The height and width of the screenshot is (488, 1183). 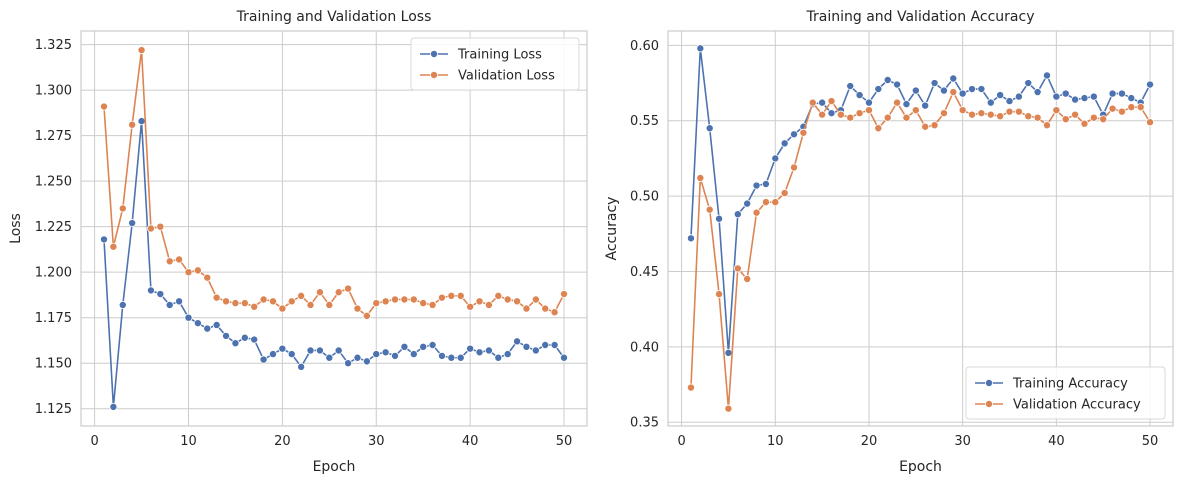 What do you see at coordinates (376, 441) in the screenshot?
I see `x-tick-label: 30` at bounding box center [376, 441].